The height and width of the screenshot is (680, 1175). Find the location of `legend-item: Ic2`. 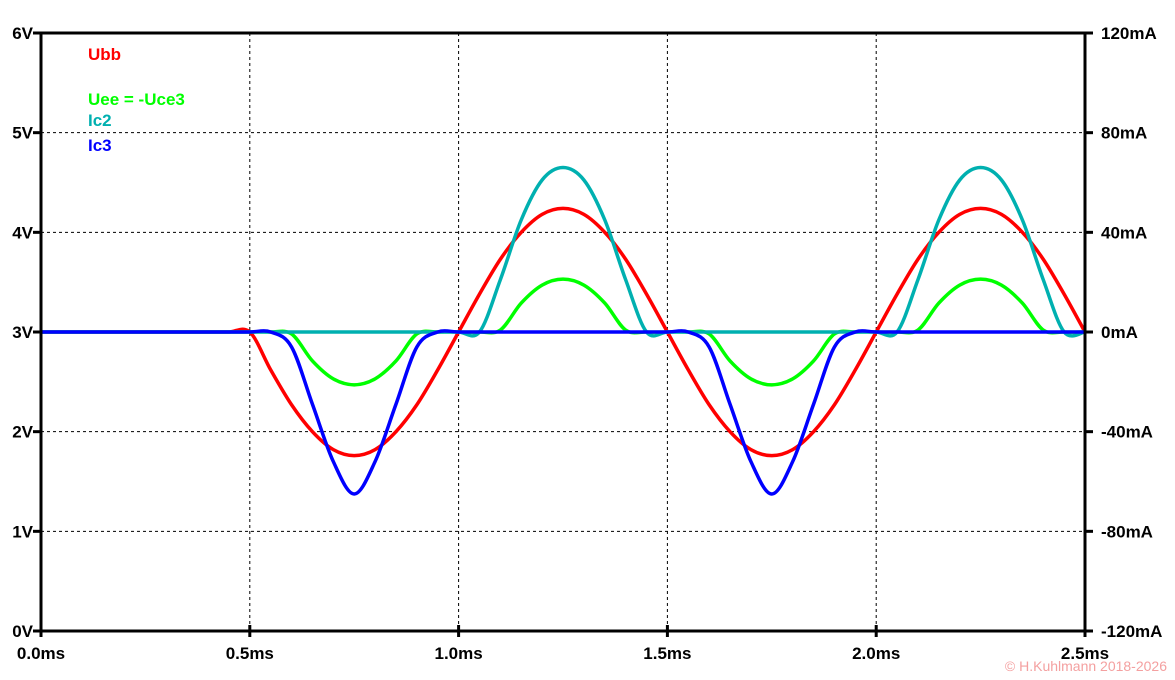

legend-item: Ic2 is located at coordinates (100, 120).